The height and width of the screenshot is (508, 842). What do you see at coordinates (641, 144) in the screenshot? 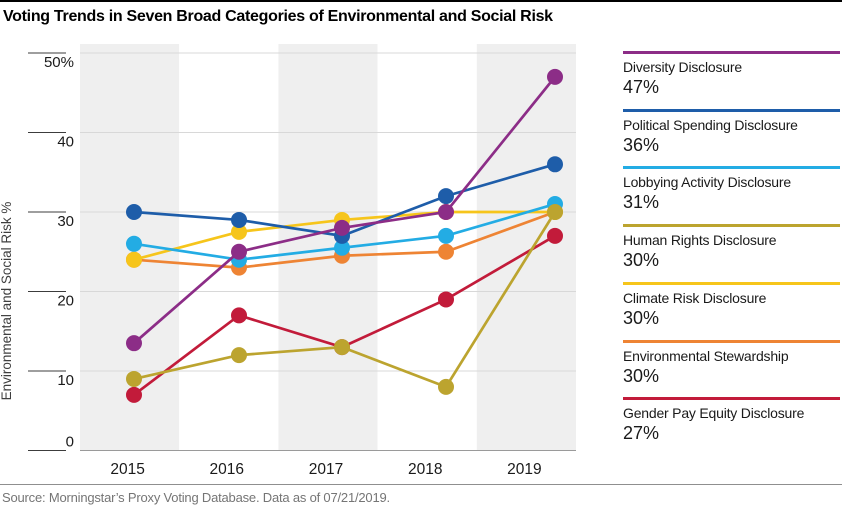
I see `legend-value-political-spending-disclosure: 36%` at bounding box center [641, 144].